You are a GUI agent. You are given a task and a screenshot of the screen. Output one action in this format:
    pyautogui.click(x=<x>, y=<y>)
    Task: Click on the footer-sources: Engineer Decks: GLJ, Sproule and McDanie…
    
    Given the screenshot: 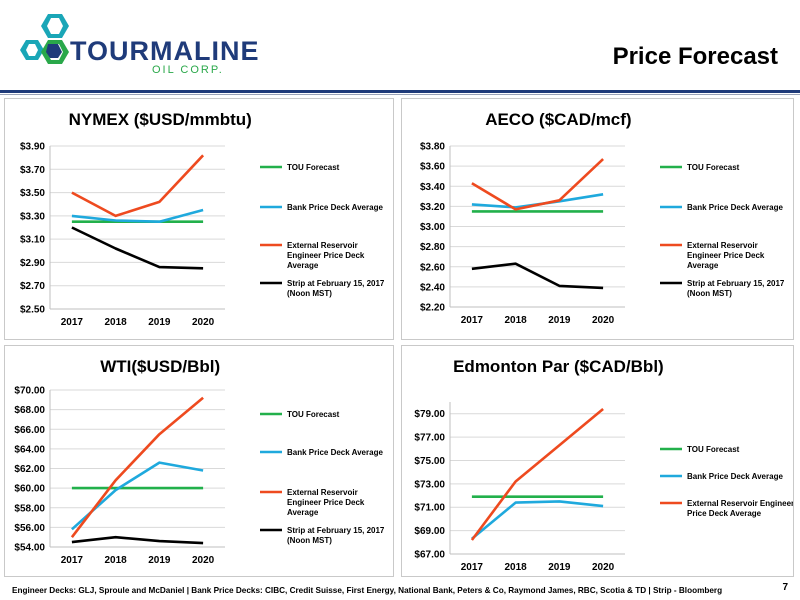 What is the action you would take?
    pyautogui.click(x=367, y=590)
    